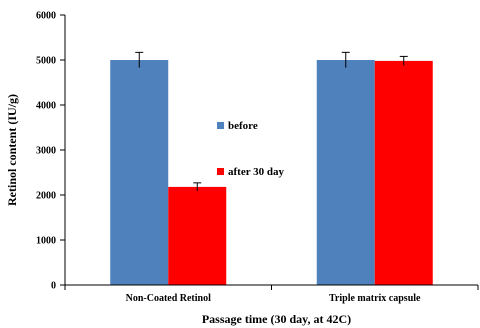 The height and width of the screenshot is (328, 480). What do you see at coordinates (271, 287) in the screenshot?
I see `x-ticks-group` at bounding box center [271, 287].